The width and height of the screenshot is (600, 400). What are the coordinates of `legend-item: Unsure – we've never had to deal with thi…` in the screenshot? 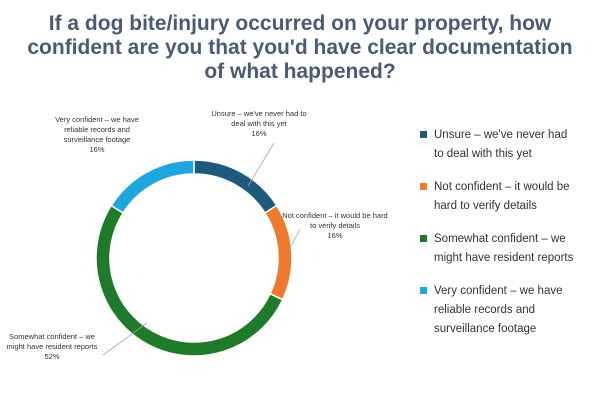 It's located at (507, 145).